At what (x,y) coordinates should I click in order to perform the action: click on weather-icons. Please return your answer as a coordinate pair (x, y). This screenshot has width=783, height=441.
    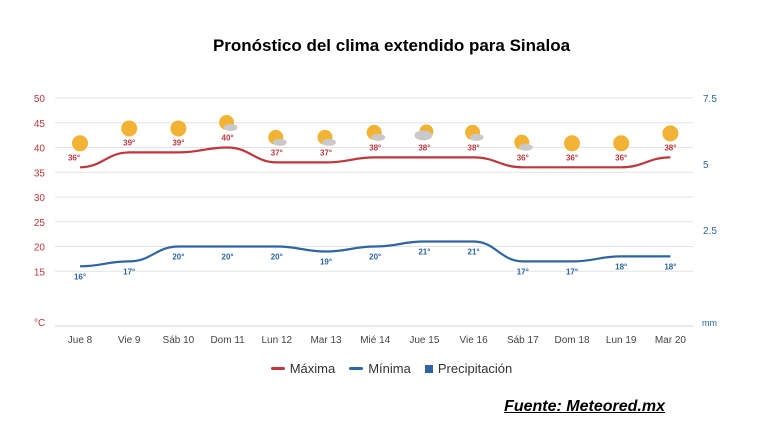
    Looking at the image, I should click on (375, 133).